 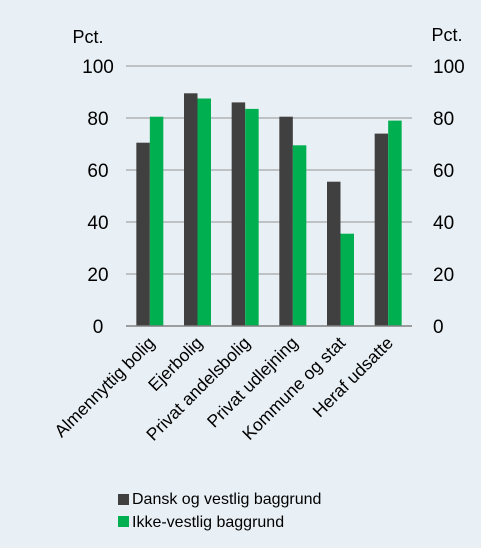 I want to click on left-tick-label: 100, so click(x=98, y=67).